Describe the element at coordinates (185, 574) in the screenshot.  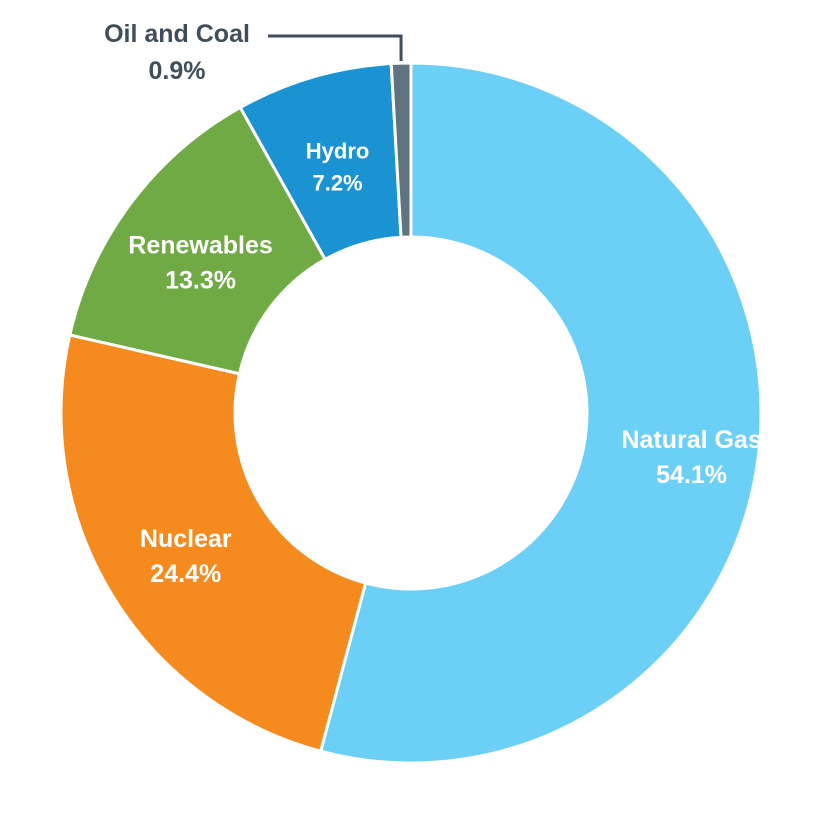
I see `slice-value-nuclear: 24.4%` at that location.